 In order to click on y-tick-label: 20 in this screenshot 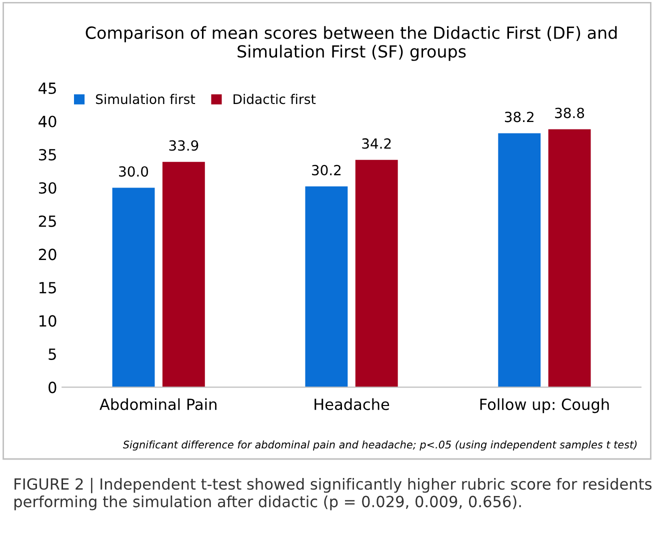, I will do `click(47, 254)`.